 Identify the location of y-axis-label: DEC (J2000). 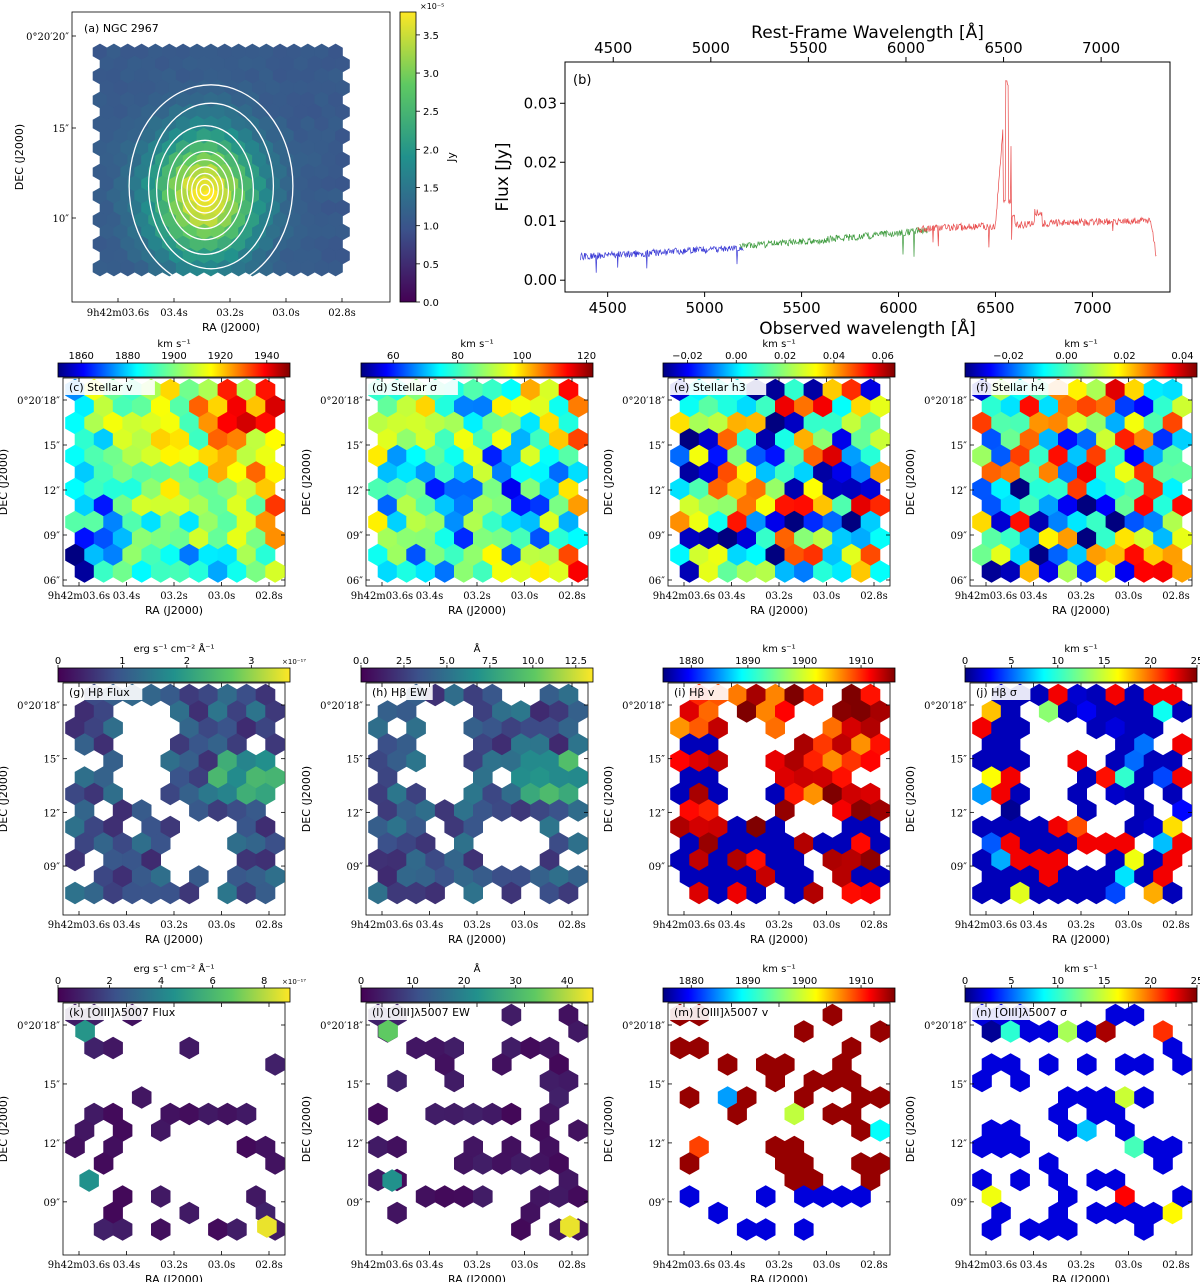
(910, 799).